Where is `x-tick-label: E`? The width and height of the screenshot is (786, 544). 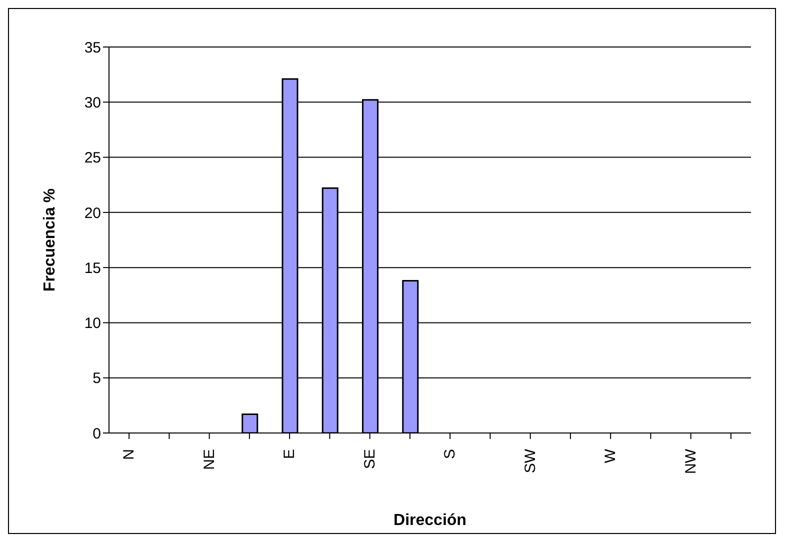 x-tick-label: E is located at coordinates (289, 454).